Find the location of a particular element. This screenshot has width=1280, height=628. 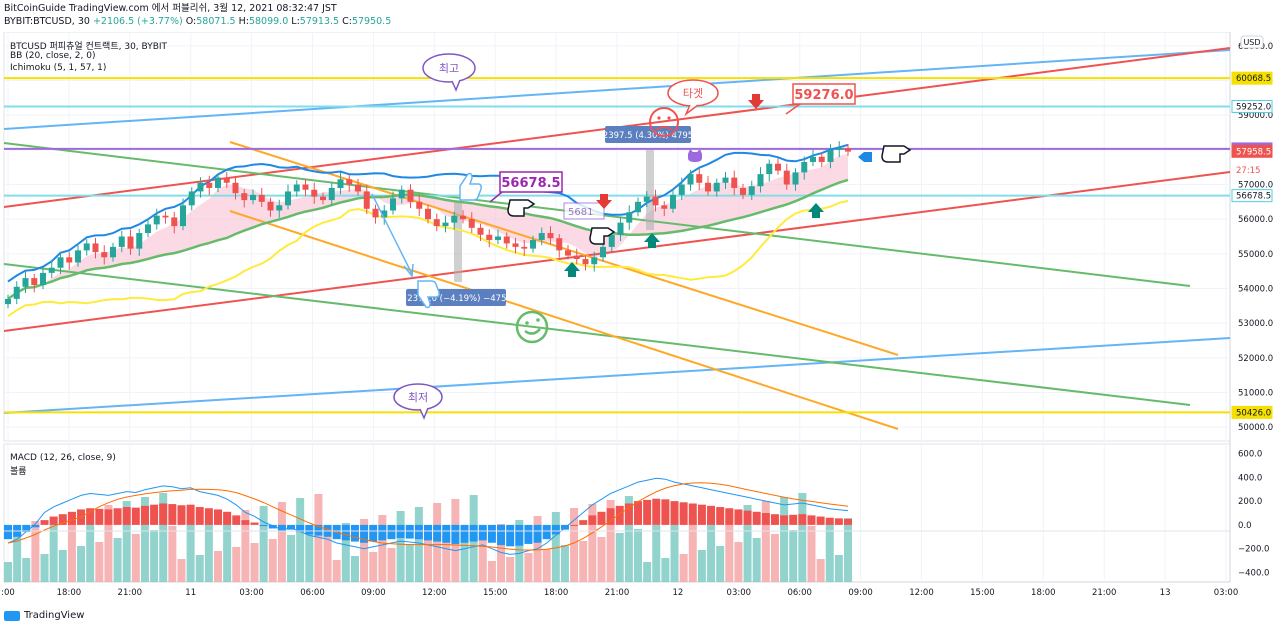

annotation-target: 타겟 is located at coordinates (693, 98).